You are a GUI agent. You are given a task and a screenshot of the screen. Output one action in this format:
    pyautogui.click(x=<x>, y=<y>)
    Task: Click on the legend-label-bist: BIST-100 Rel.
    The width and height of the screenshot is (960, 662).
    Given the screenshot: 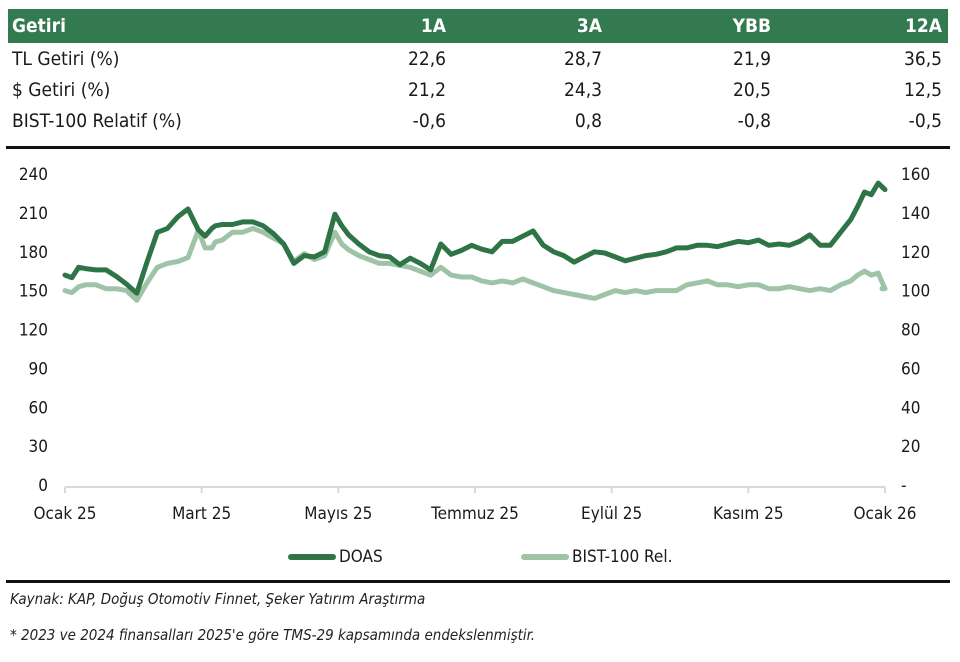 What is the action you would take?
    pyautogui.click(x=622, y=557)
    